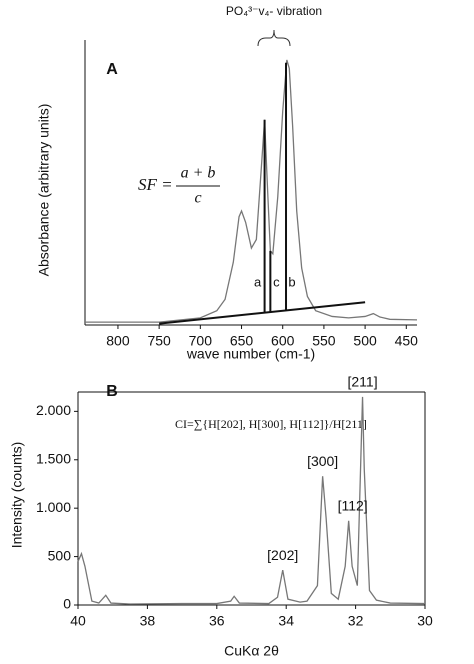  Describe the element at coordinates (118, 341) in the screenshot. I see `x-tick-label: 800` at that location.